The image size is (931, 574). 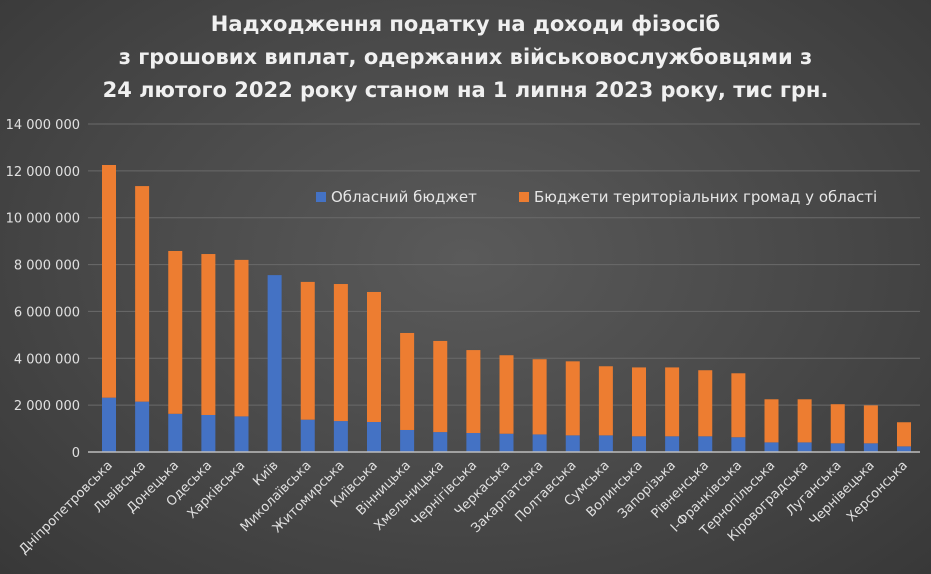 I want to click on y-tick-label: 6 000 000, so click(x=47, y=312).